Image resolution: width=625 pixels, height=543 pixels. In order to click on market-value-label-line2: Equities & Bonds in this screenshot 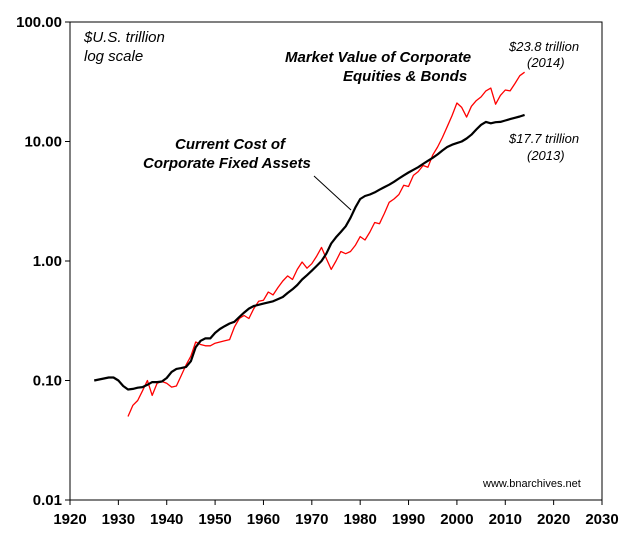, I will do `click(405, 76)`.